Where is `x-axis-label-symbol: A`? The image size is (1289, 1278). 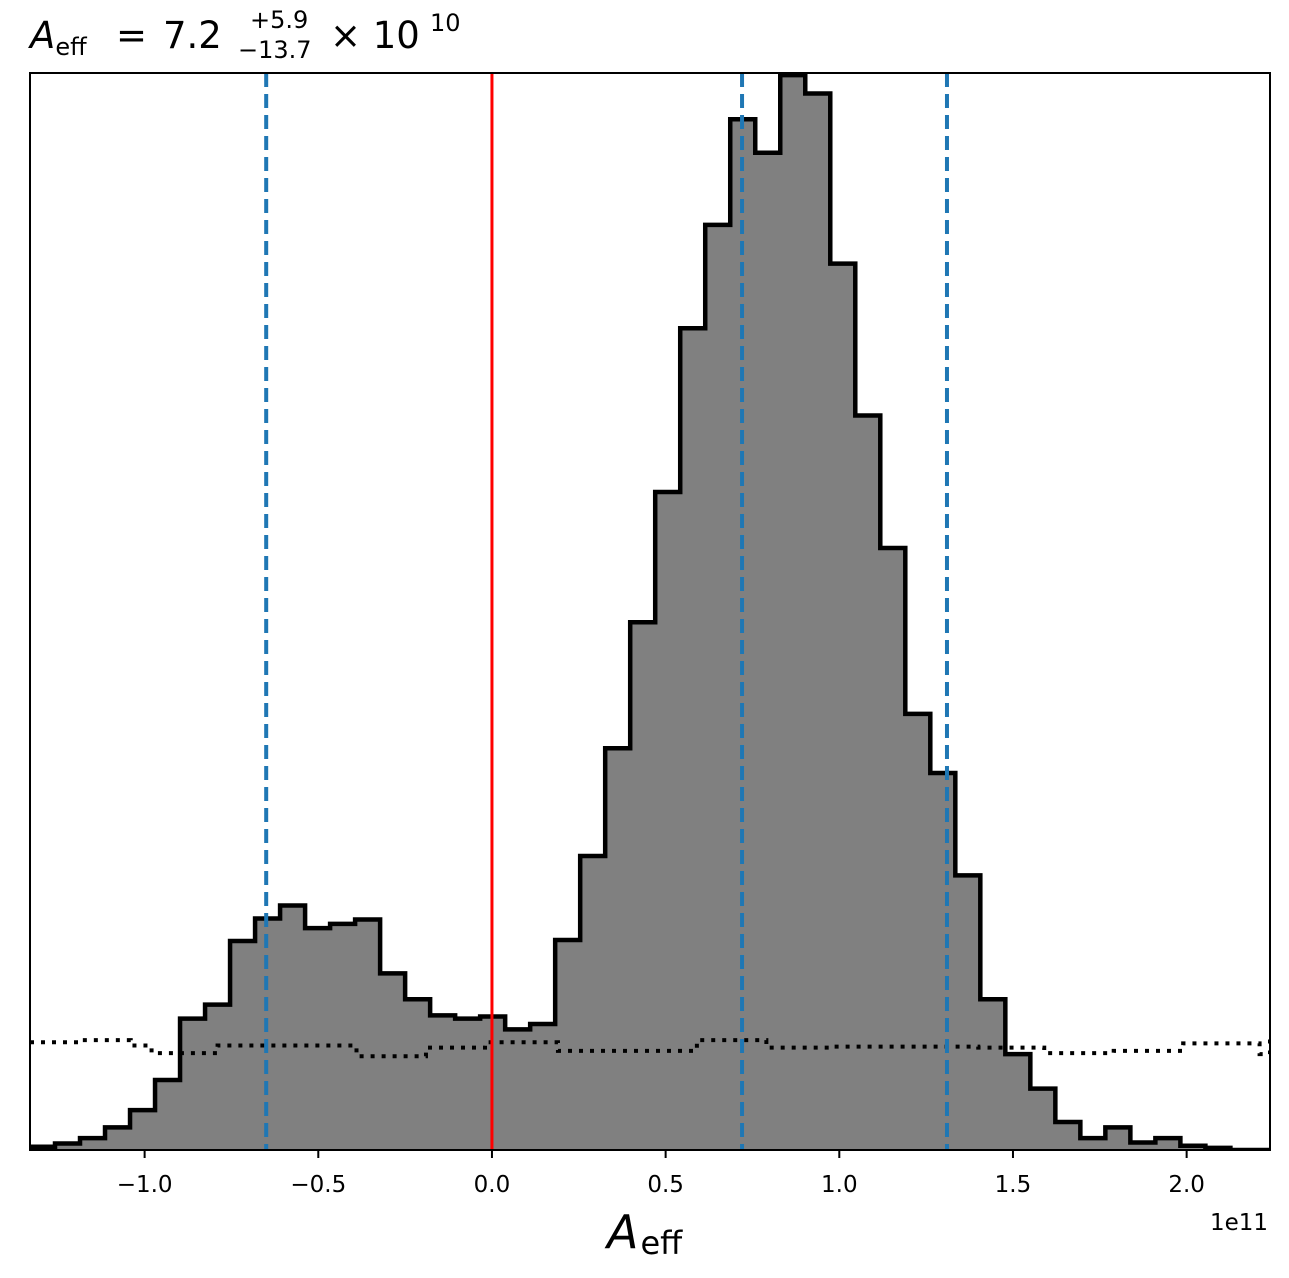
x-axis-label-symbol: A is located at coordinates (621, 1232).